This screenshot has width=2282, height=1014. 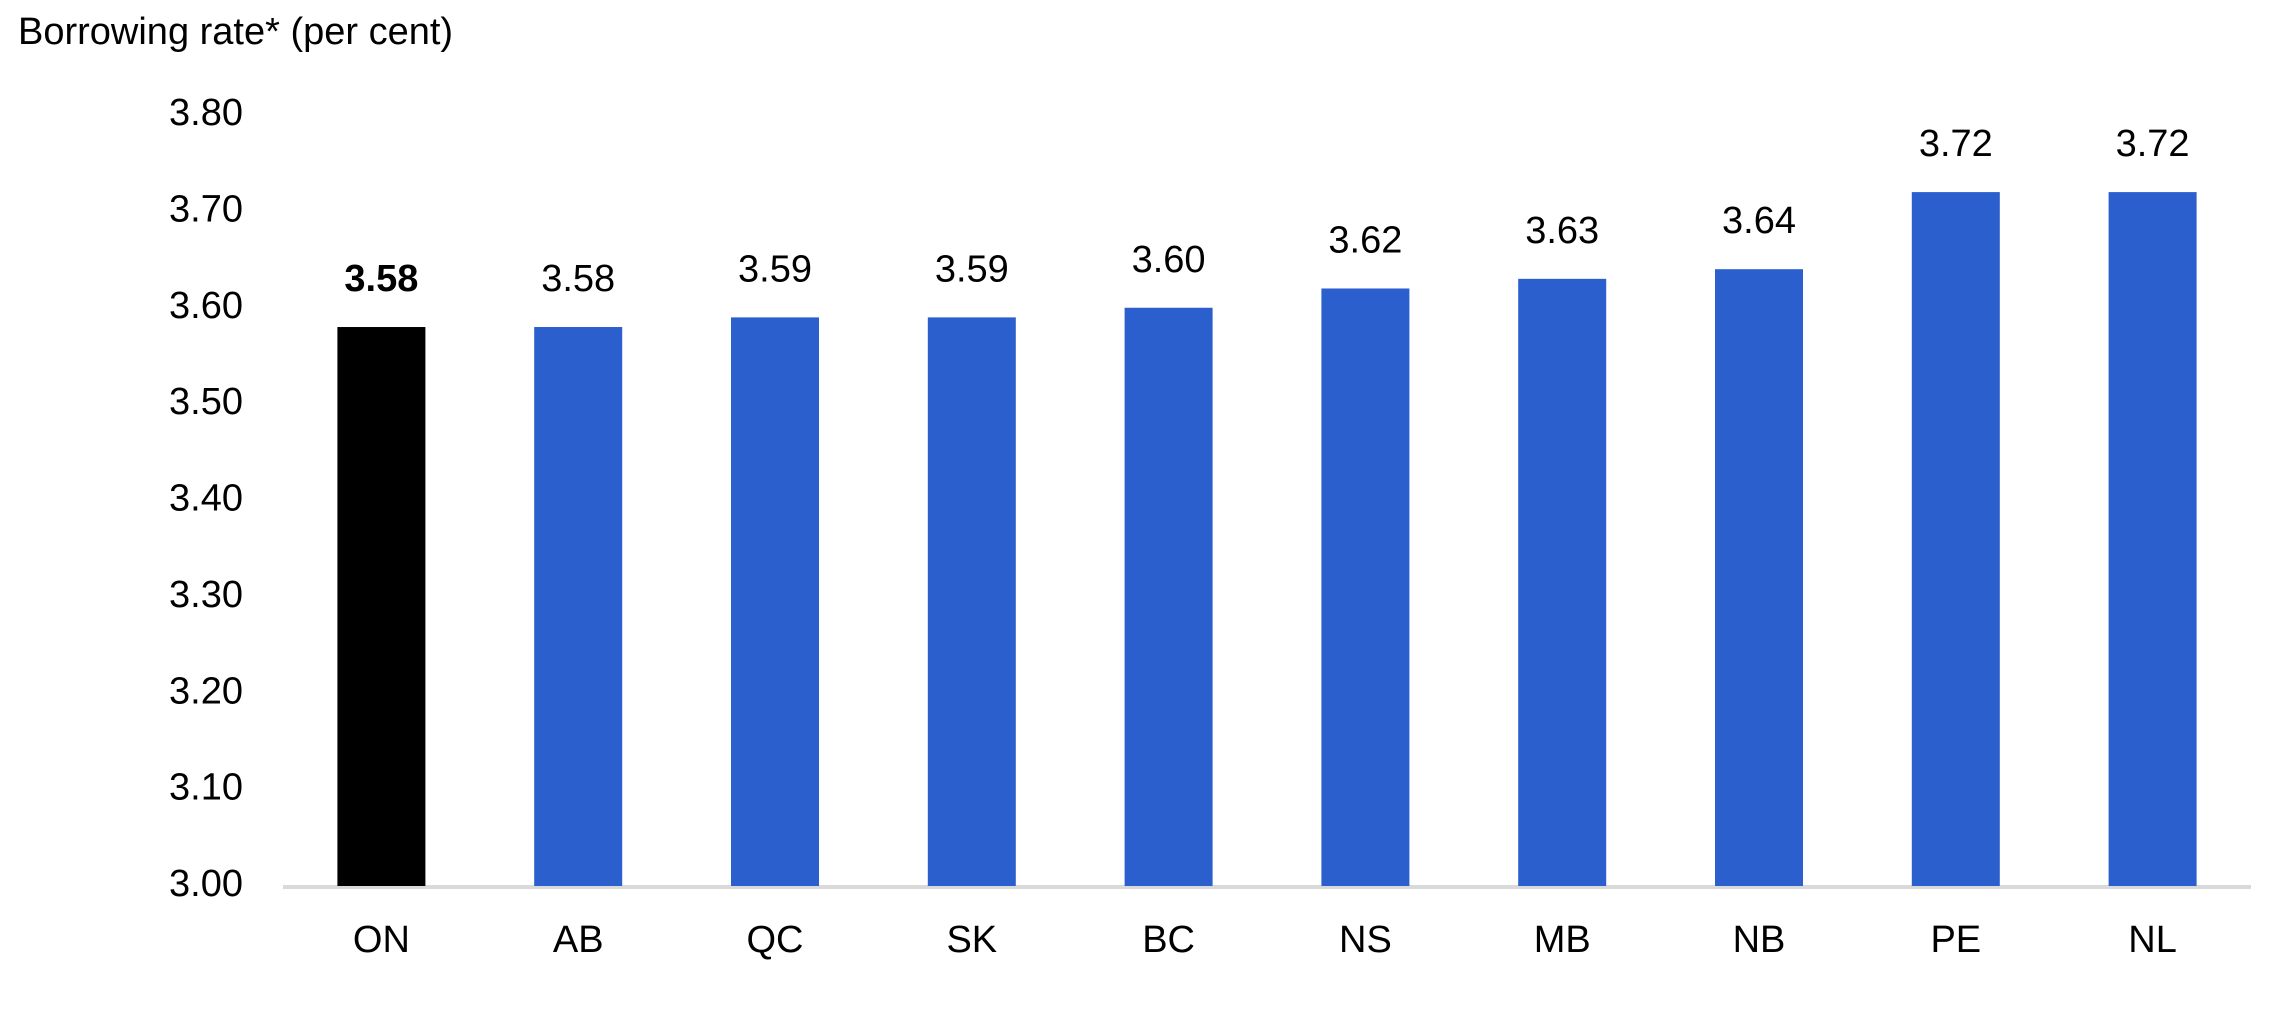 I want to click on y-tick-label: 3.50, so click(x=206, y=402).